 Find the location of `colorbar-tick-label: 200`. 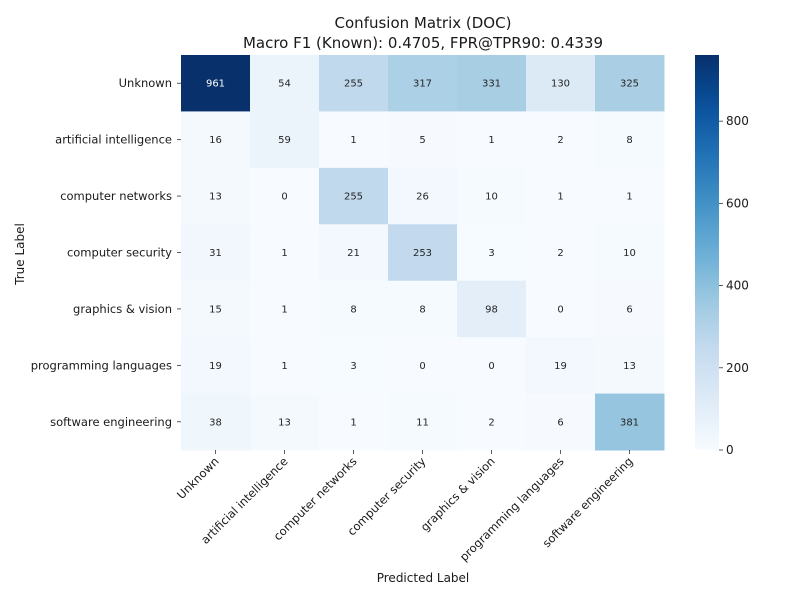

colorbar-tick-label: 200 is located at coordinates (737, 368).